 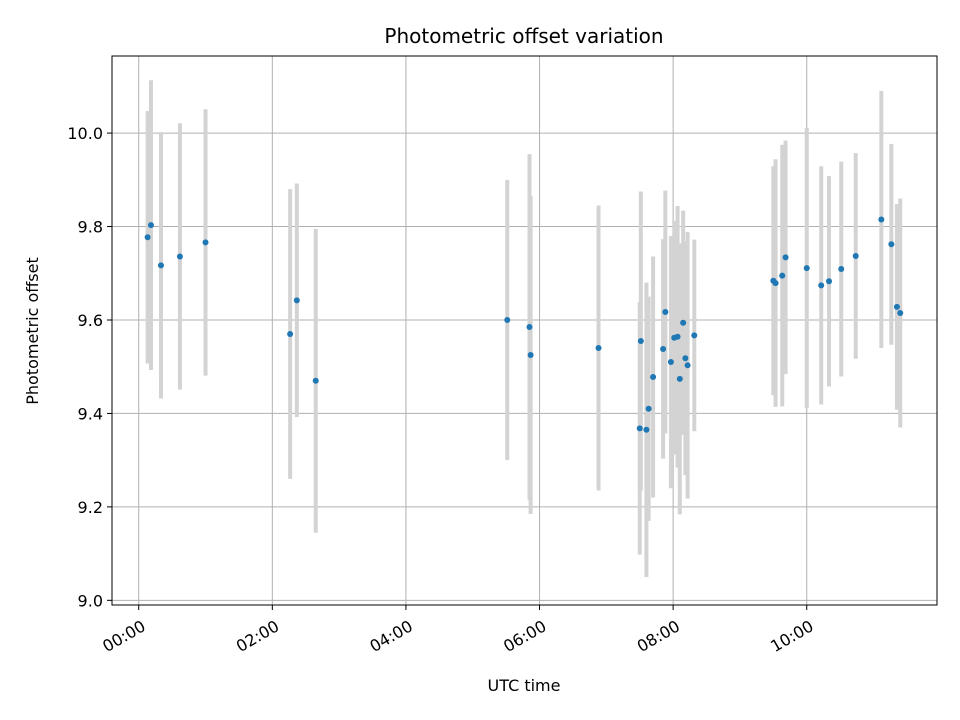 I want to click on y-axis-label: Photometric offset, so click(x=32, y=331).